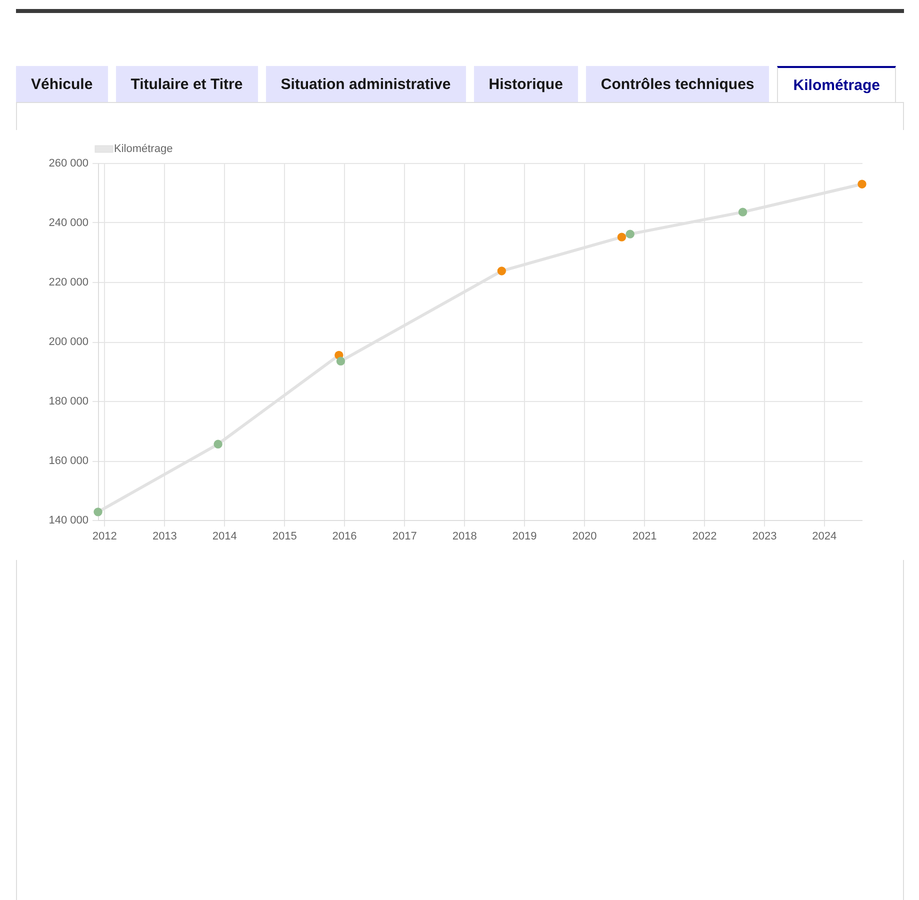 This screenshot has width=919, height=900. I want to click on x-tick-label: 2023, so click(764, 536).